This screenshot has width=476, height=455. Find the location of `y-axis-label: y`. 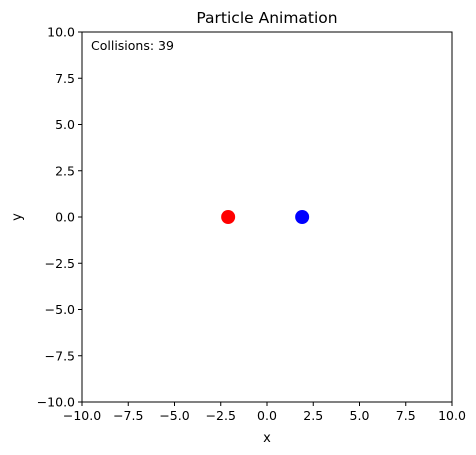

y-axis-label: y is located at coordinates (17, 217).